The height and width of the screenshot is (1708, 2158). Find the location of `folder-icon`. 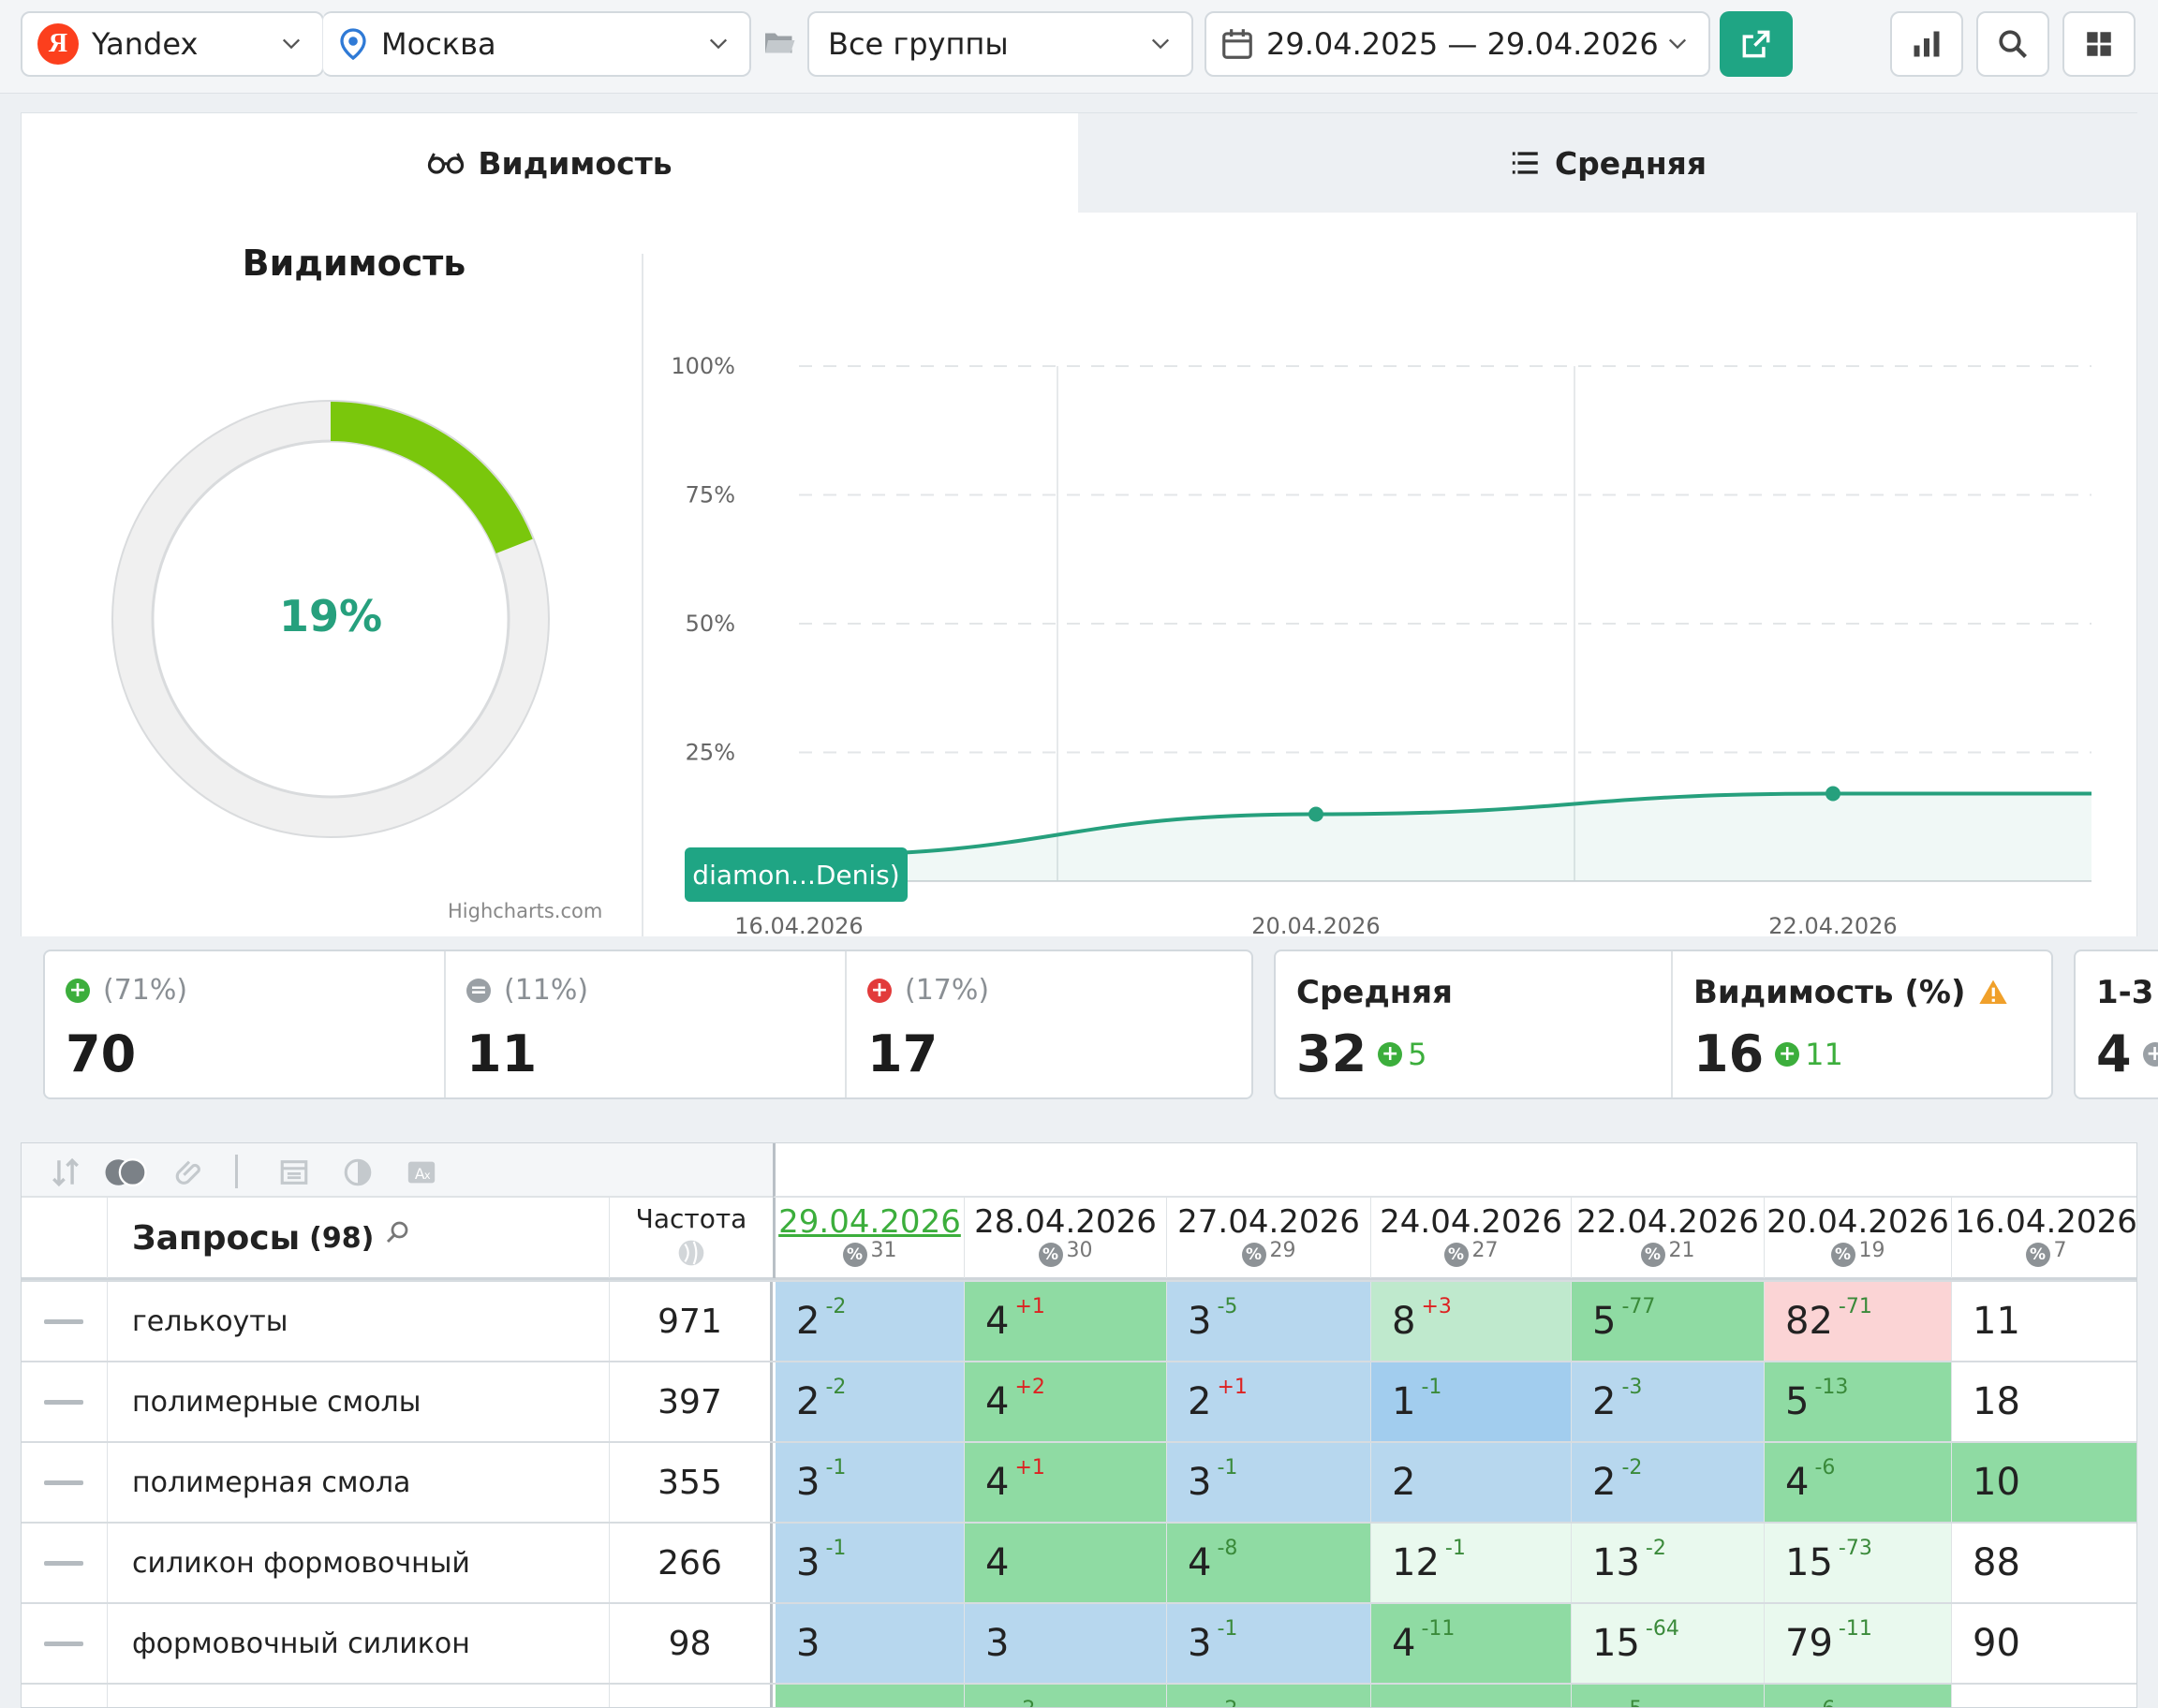

folder-icon is located at coordinates (780, 43).